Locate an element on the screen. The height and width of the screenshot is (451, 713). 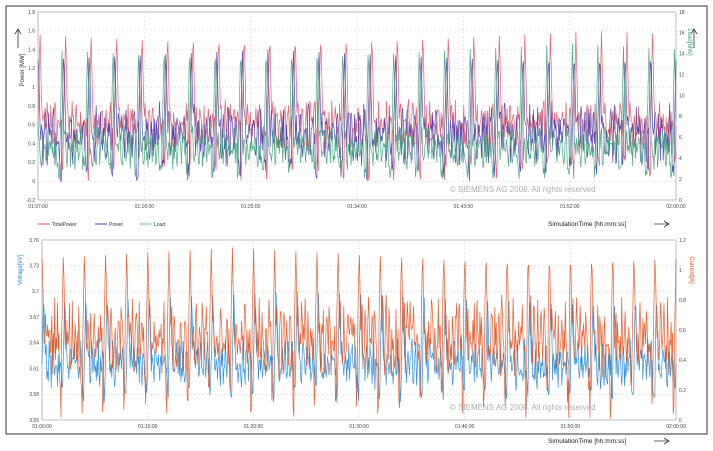
x-tick-label: 01:30:00 is located at coordinates (359, 427).